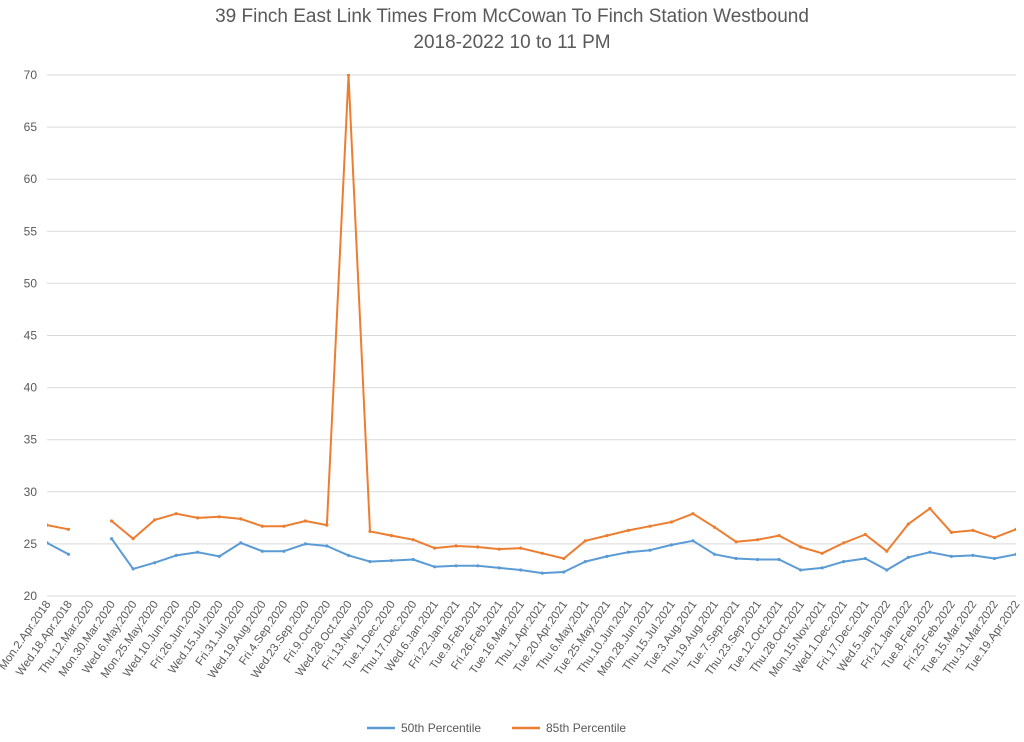 This screenshot has height=742, width=1024. What do you see at coordinates (31, 492) in the screenshot?
I see `y-tick-label: 30` at bounding box center [31, 492].